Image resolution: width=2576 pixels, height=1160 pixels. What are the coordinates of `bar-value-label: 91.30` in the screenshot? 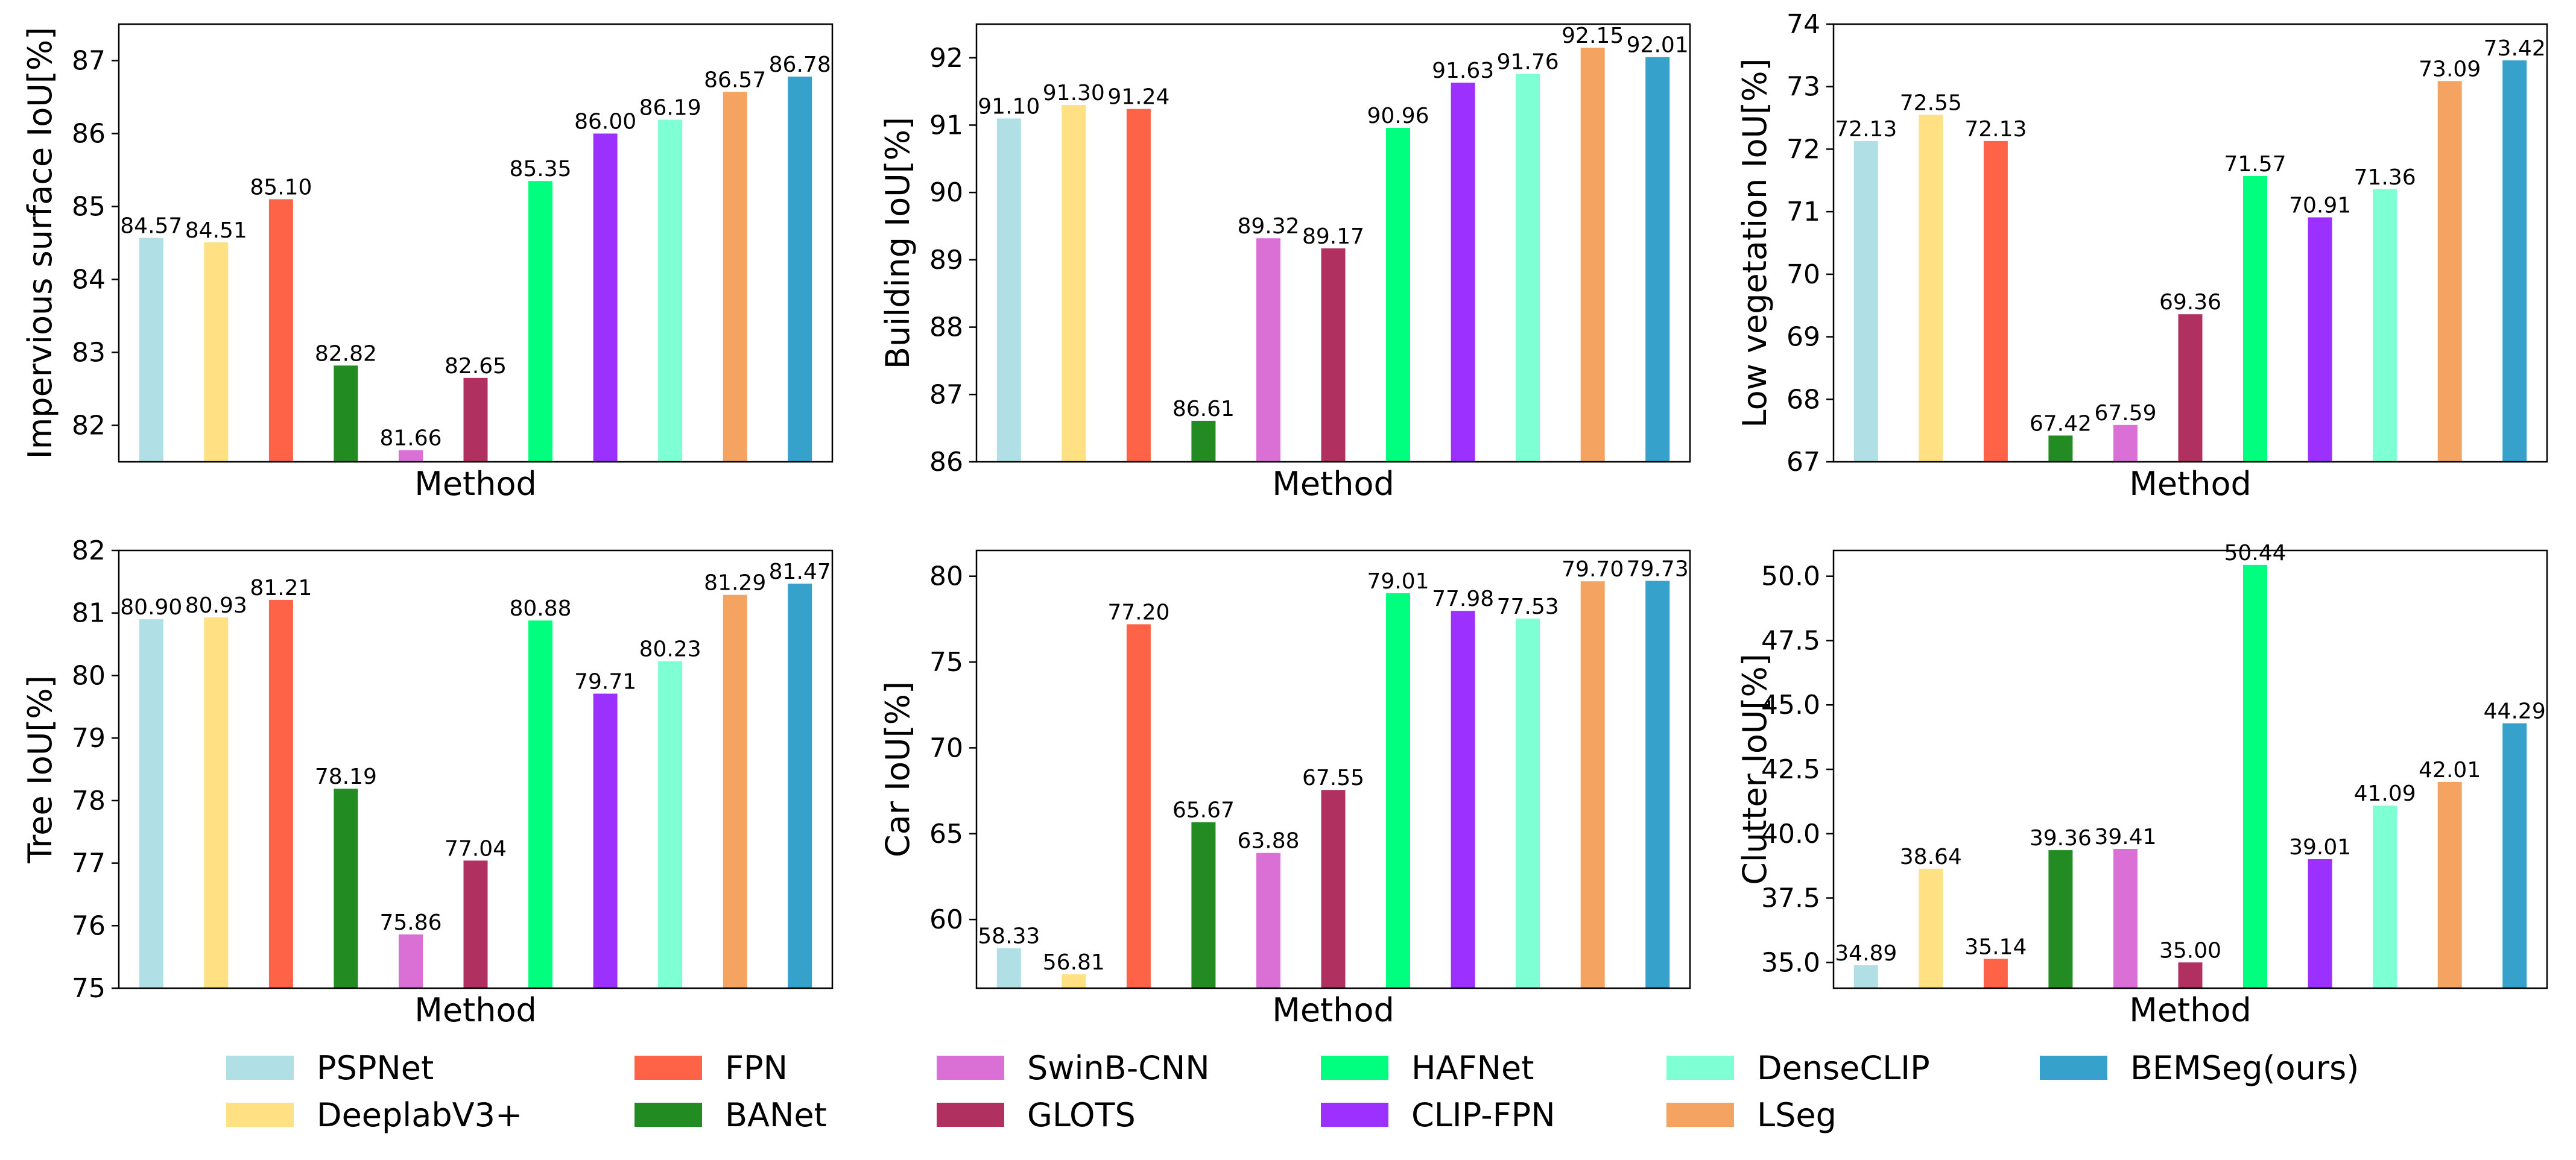 It's located at (1074, 94).